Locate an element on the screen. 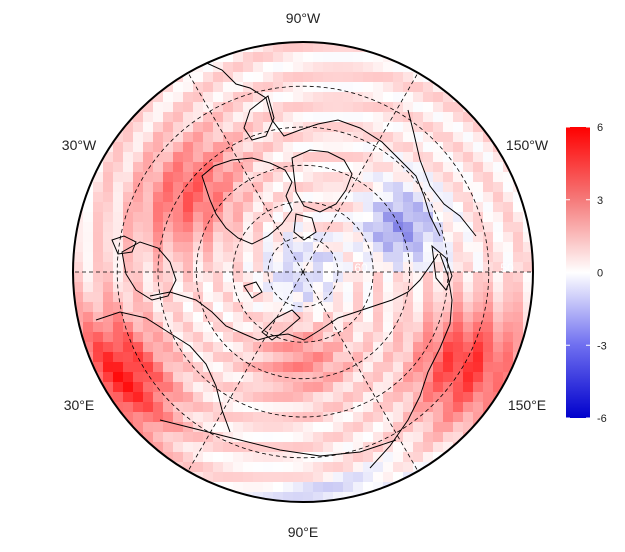  greenland-outline is located at coordinates (247, 201).